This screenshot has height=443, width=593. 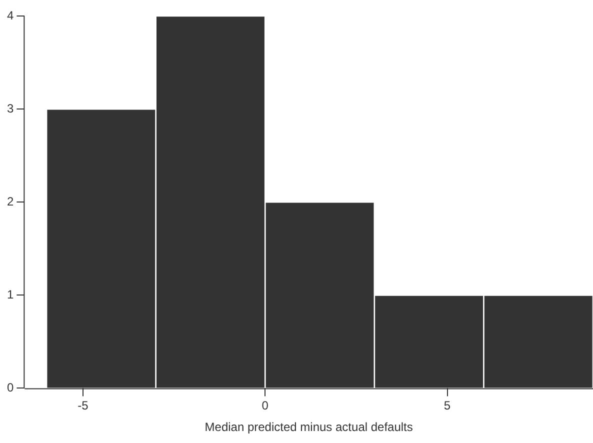 I want to click on x-tick-label: 5, so click(x=447, y=405).